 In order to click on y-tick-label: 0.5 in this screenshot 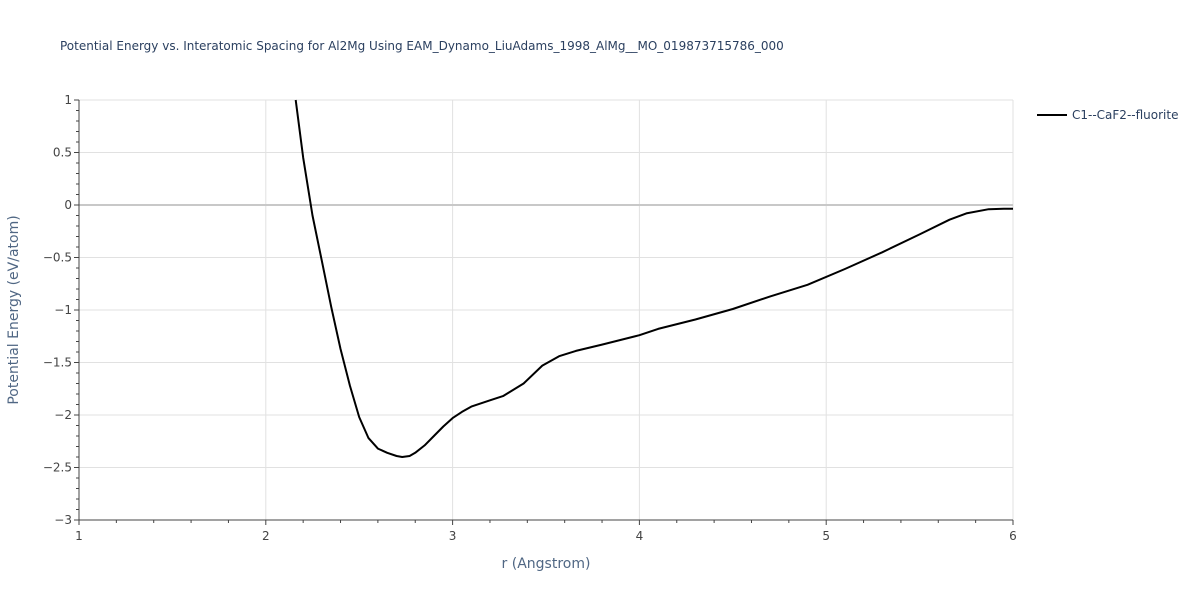, I will do `click(62, 153)`.